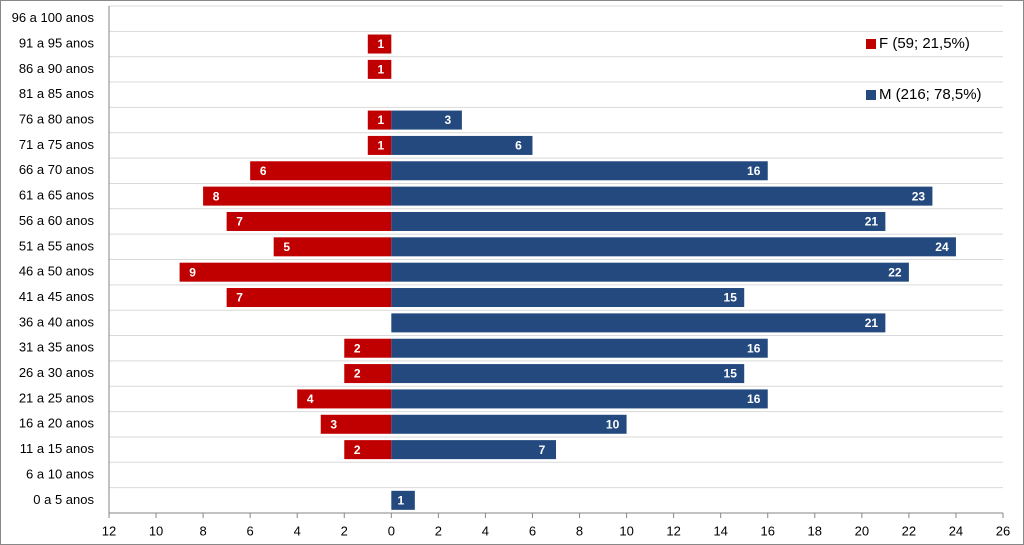 This screenshot has height=545, width=1024. I want to click on y-tick-label: 61 a 65 anos, so click(57, 195).